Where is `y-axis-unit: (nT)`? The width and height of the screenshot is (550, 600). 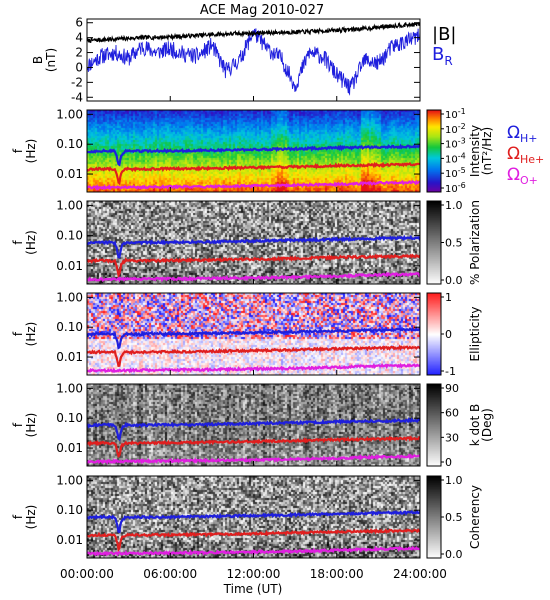
y-axis-unit: (nT) is located at coordinates (51, 60).